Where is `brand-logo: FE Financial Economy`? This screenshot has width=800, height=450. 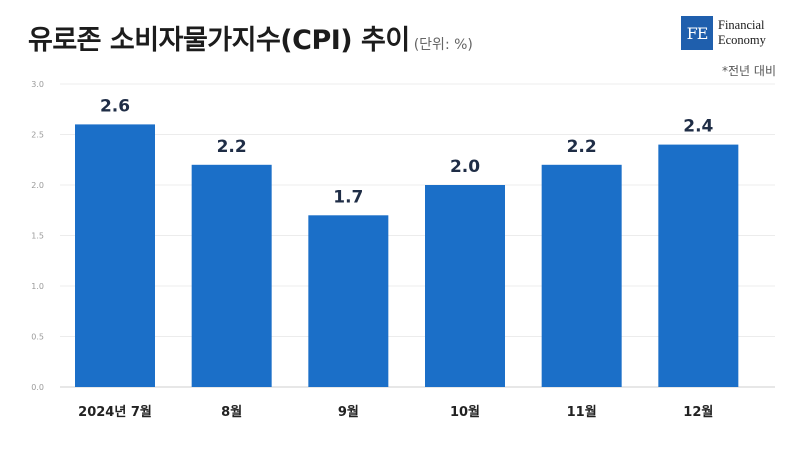 brand-logo: FE Financial Economy is located at coordinates (723, 33).